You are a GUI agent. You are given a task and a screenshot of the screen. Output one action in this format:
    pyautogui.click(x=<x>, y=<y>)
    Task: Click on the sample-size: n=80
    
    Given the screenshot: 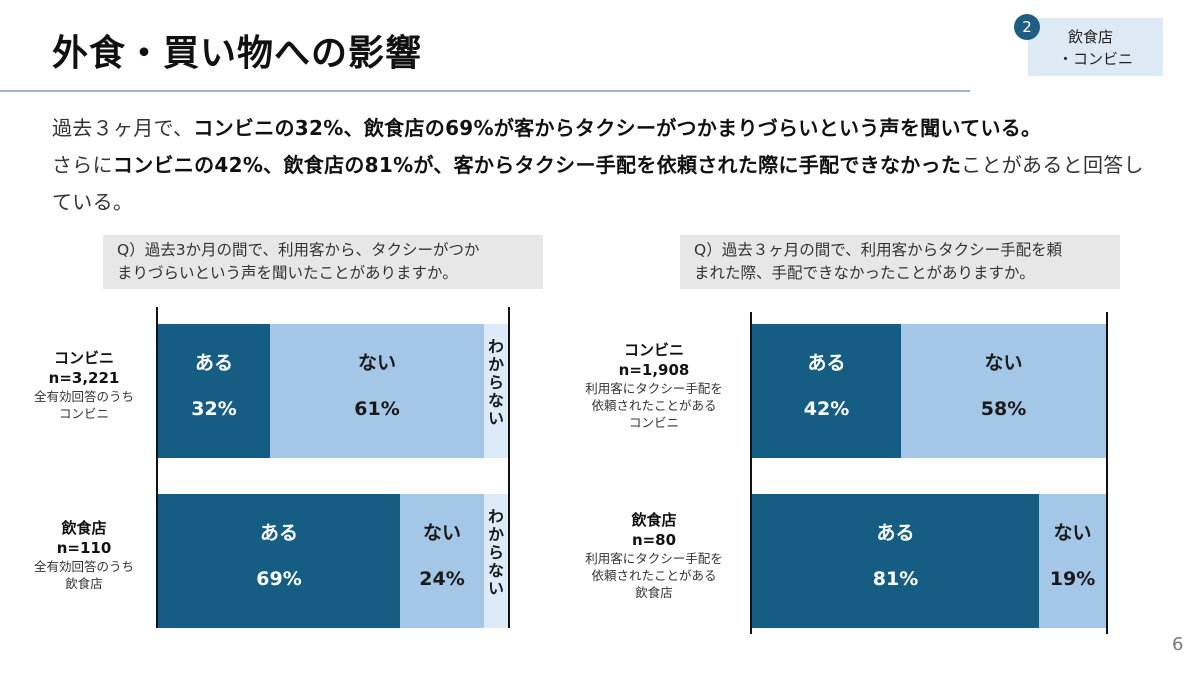 What is the action you would take?
    pyautogui.click(x=654, y=540)
    